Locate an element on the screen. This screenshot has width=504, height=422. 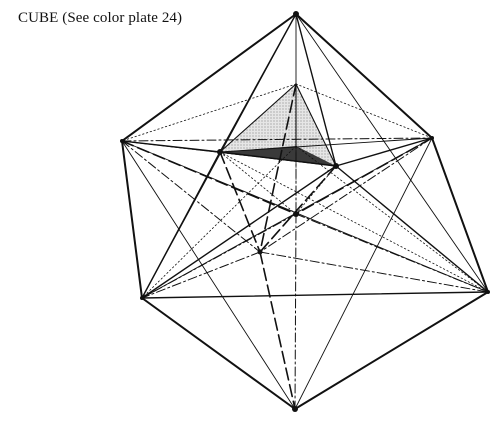
vertex-left is located at coordinates (122, 141).